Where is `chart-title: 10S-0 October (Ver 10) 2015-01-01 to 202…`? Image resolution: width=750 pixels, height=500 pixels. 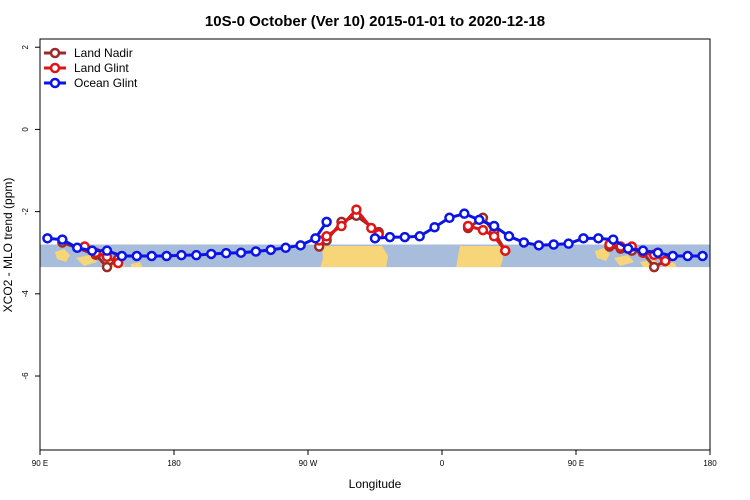 chart-title: 10S-0 October (Ver 10) 2015-01-01 to 202… is located at coordinates (375, 21).